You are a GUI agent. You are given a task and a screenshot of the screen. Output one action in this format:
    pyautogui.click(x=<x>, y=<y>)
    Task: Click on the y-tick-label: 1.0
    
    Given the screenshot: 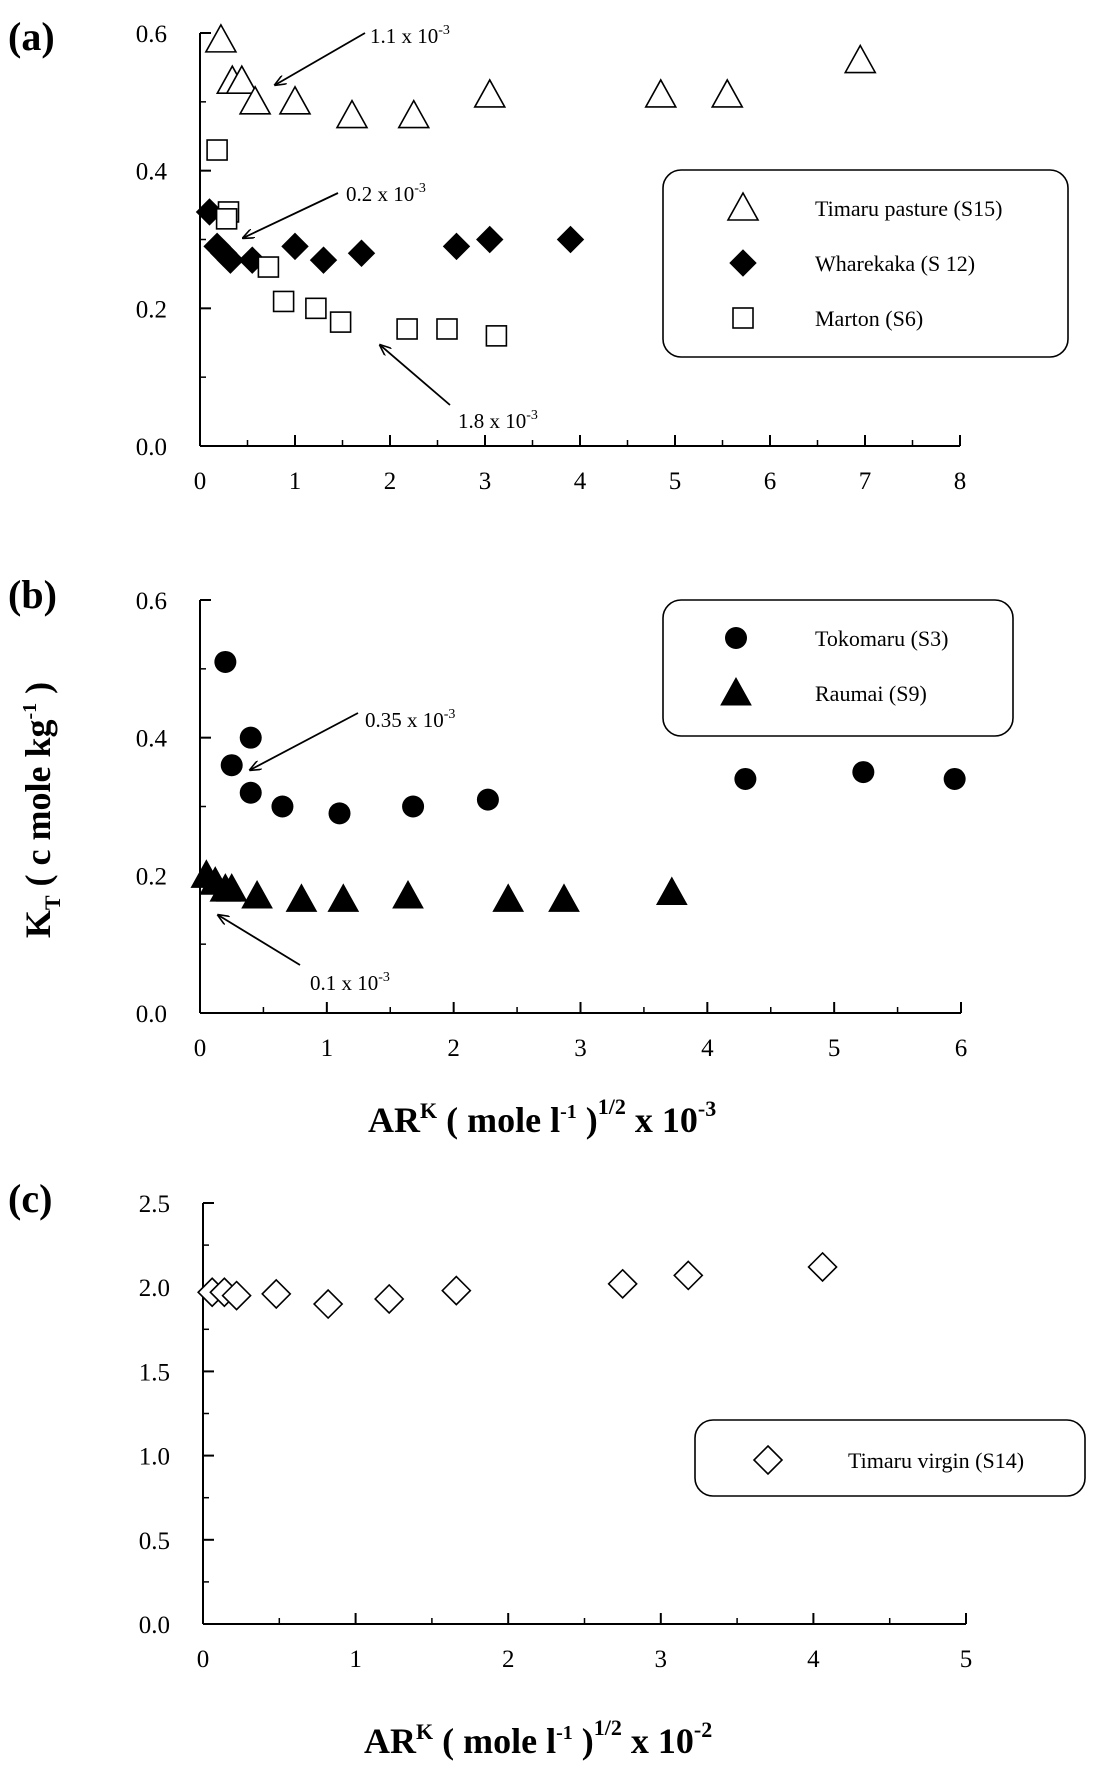 What is the action you would take?
    pyautogui.click(x=154, y=1457)
    